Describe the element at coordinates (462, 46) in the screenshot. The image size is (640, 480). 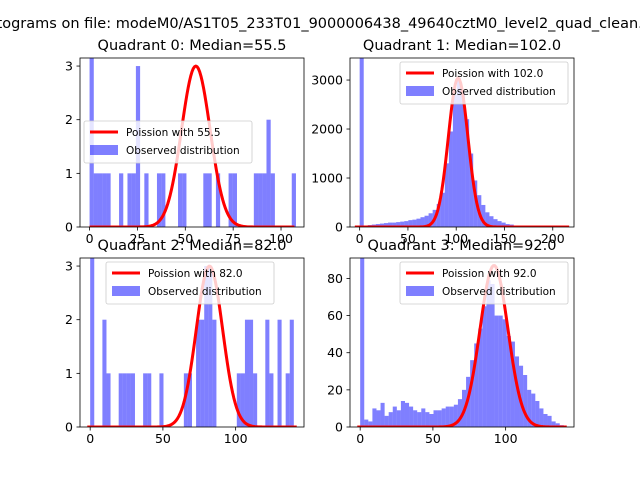
I see `subplot-title: Quadrant 1: Median=102.0` at that location.